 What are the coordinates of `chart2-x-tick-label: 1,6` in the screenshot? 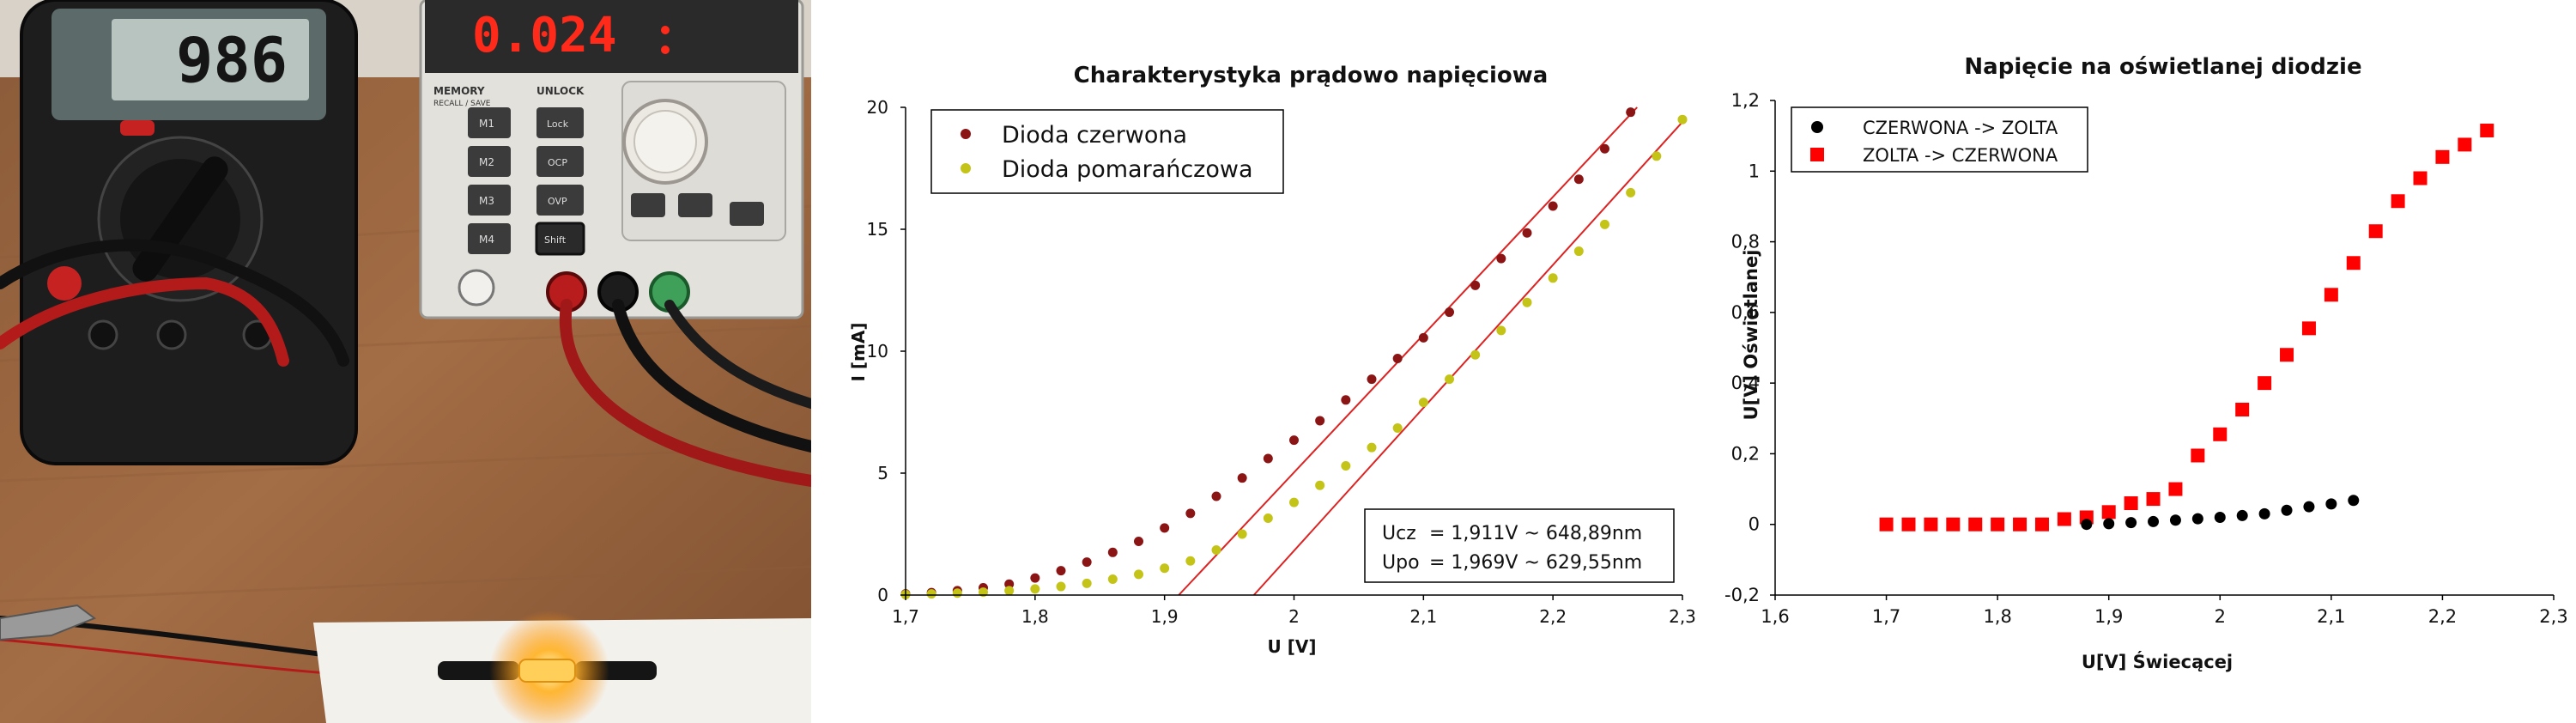 It's located at (1775, 616).